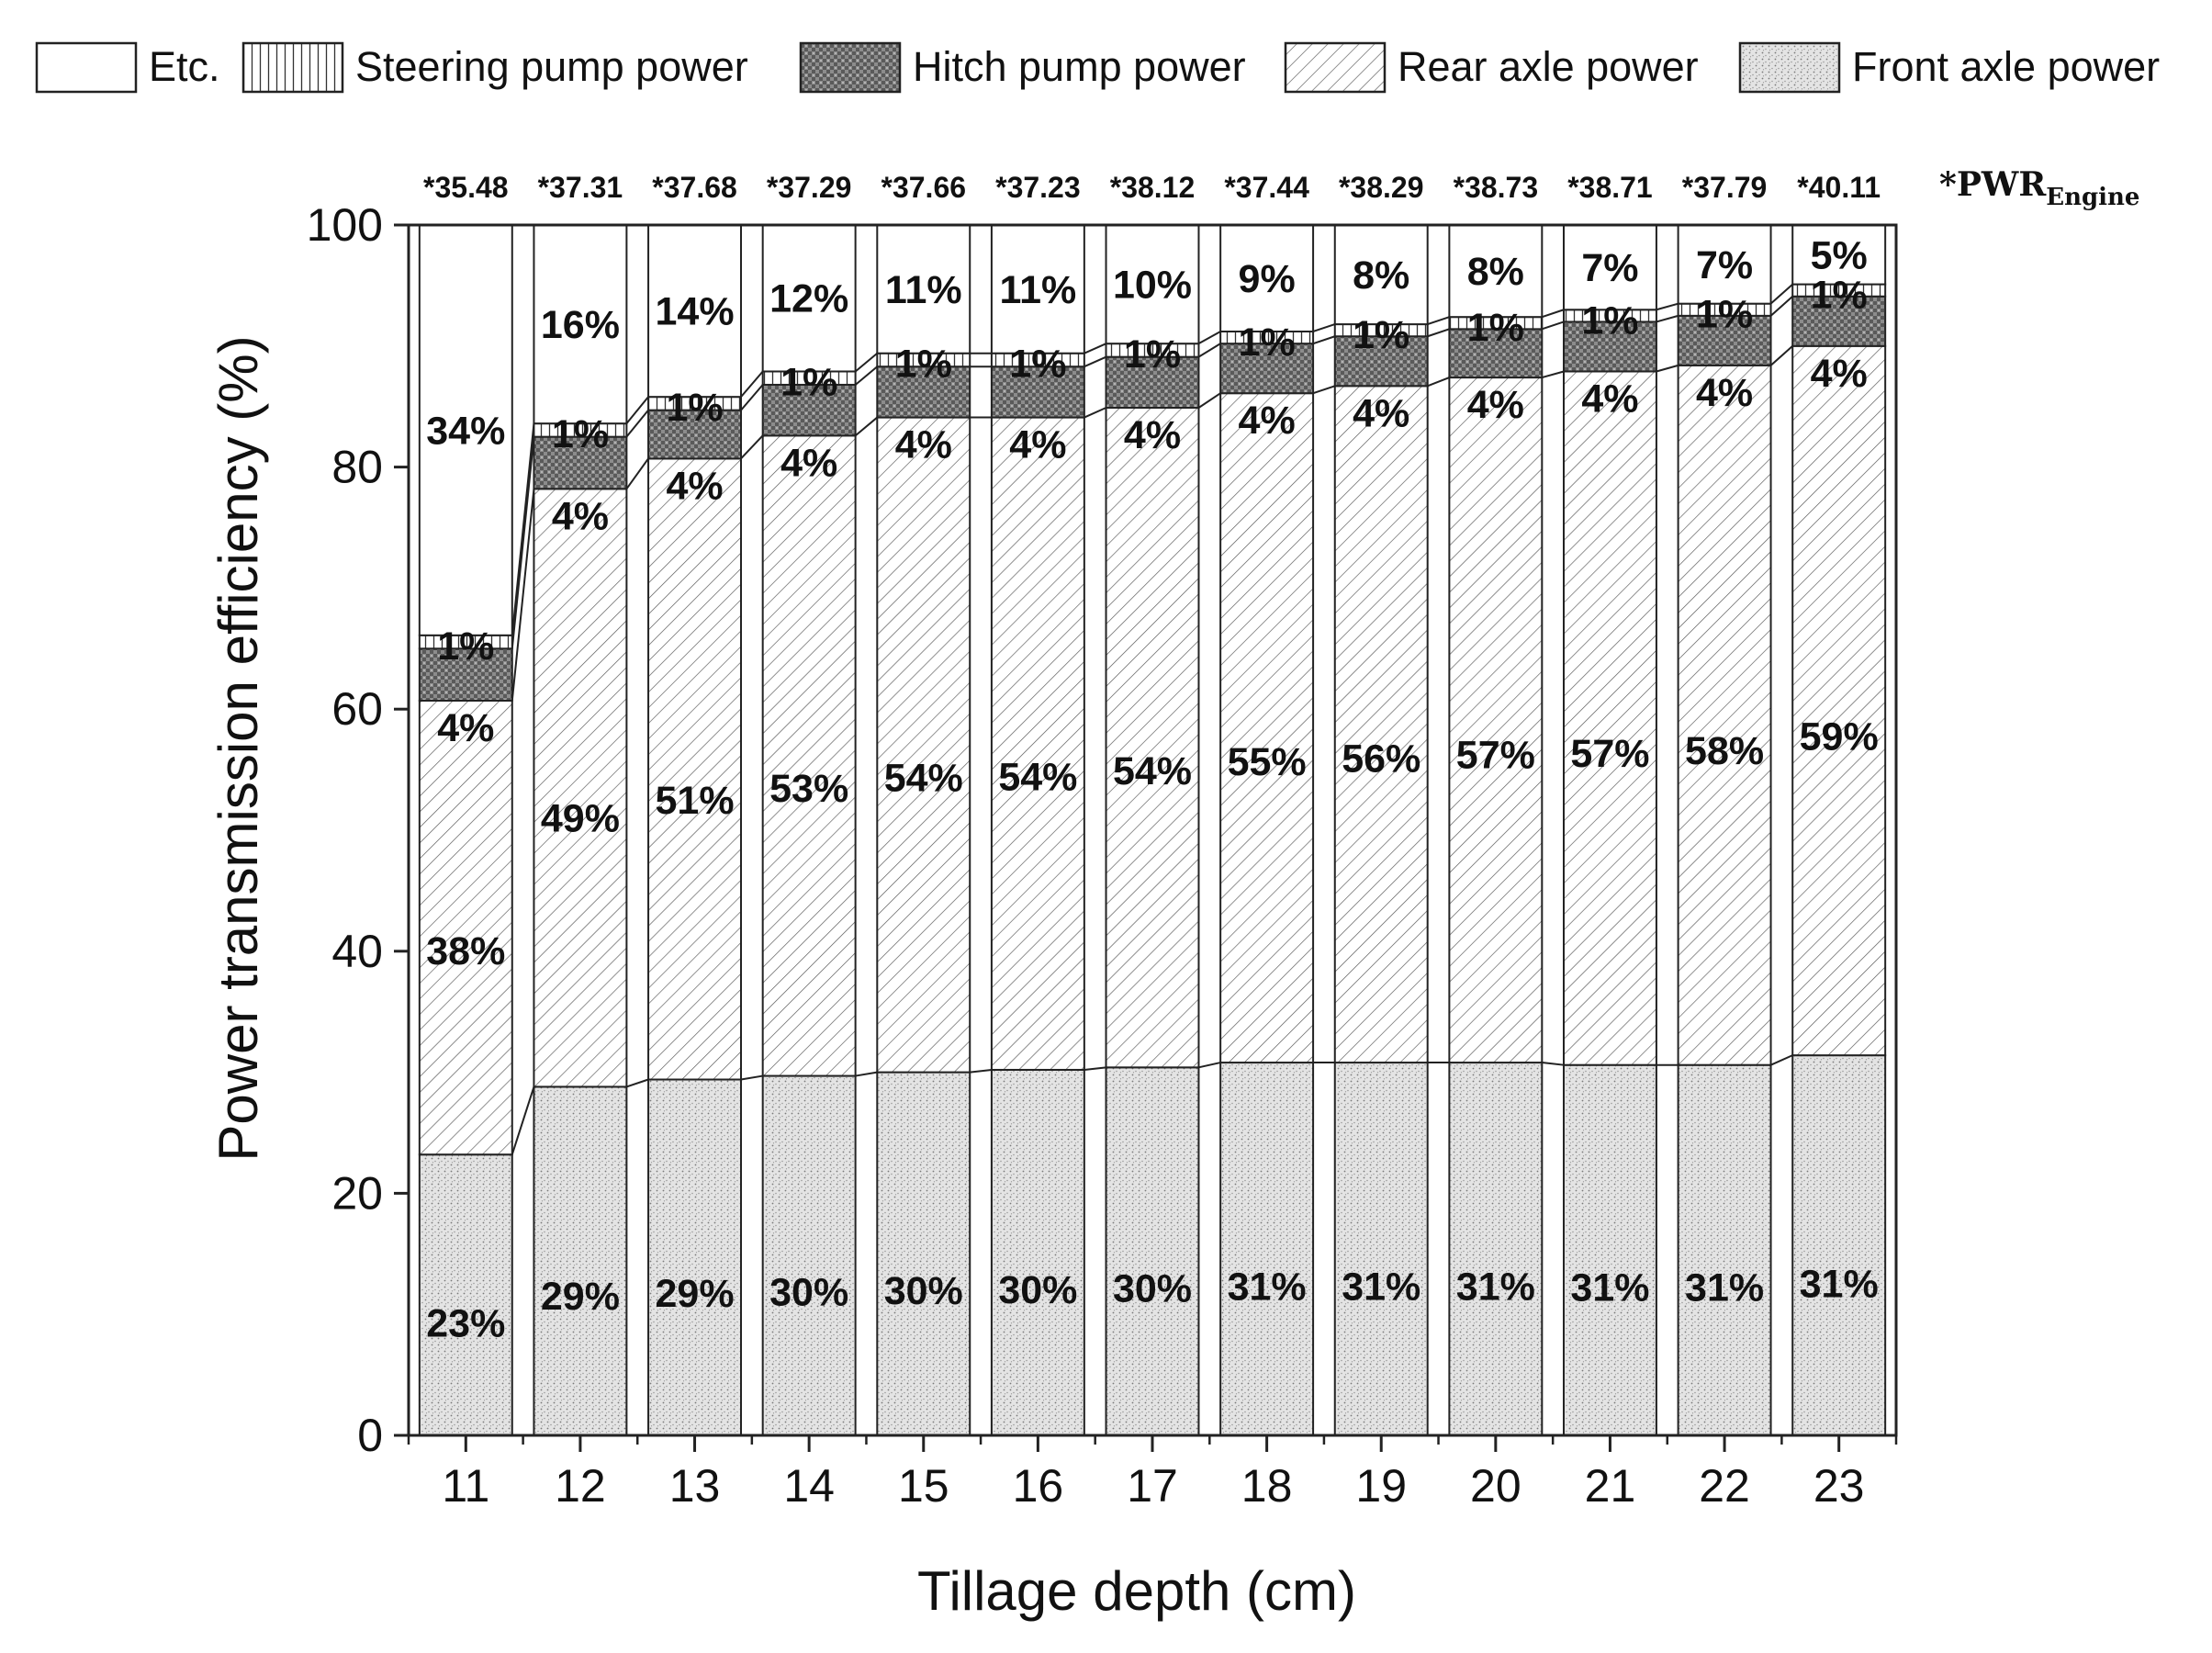  I want to click on engine-power-label: *37.68, so click(694, 187).